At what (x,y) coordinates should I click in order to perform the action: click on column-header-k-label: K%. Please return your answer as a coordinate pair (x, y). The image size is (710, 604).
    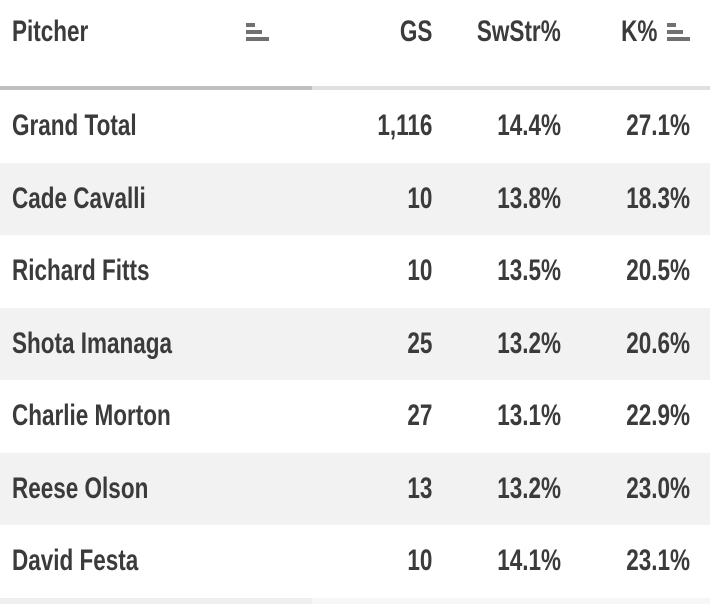
    Looking at the image, I should click on (638, 31).